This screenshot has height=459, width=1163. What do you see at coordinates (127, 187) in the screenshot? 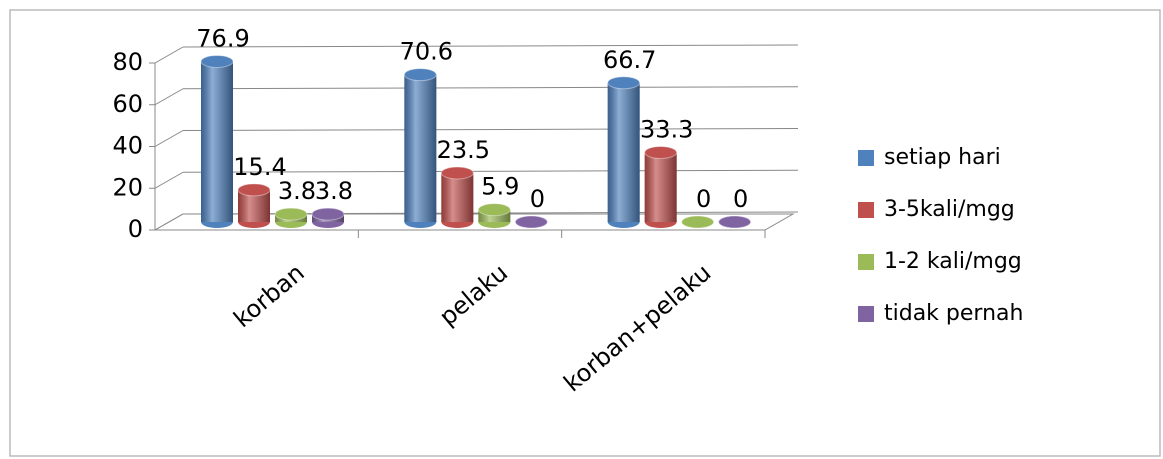
I see `y-tick-label: 20` at bounding box center [127, 187].